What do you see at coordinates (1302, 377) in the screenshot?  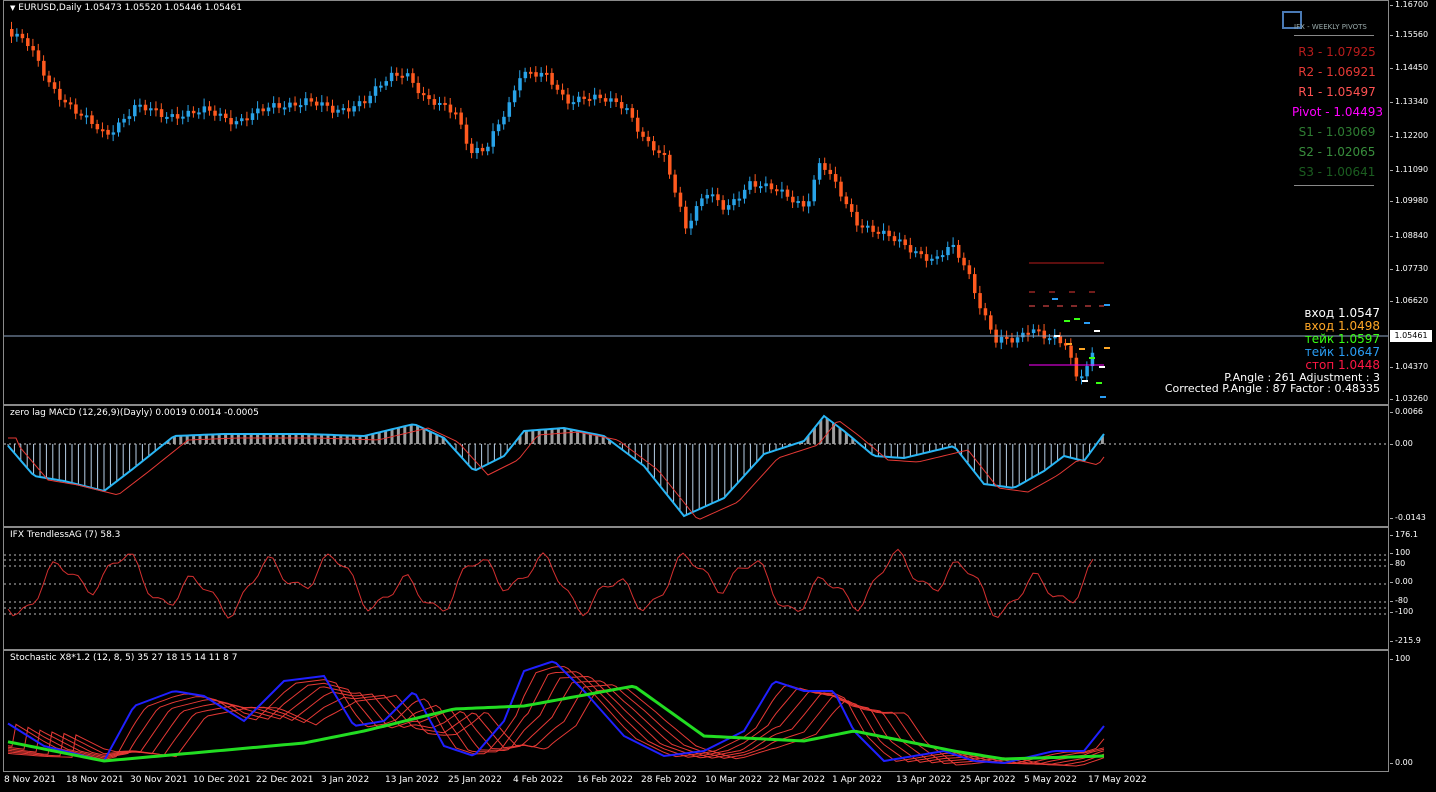 I see `angle-info-line1: P.Angle : 261 Adjustment : 3` at bounding box center [1302, 377].